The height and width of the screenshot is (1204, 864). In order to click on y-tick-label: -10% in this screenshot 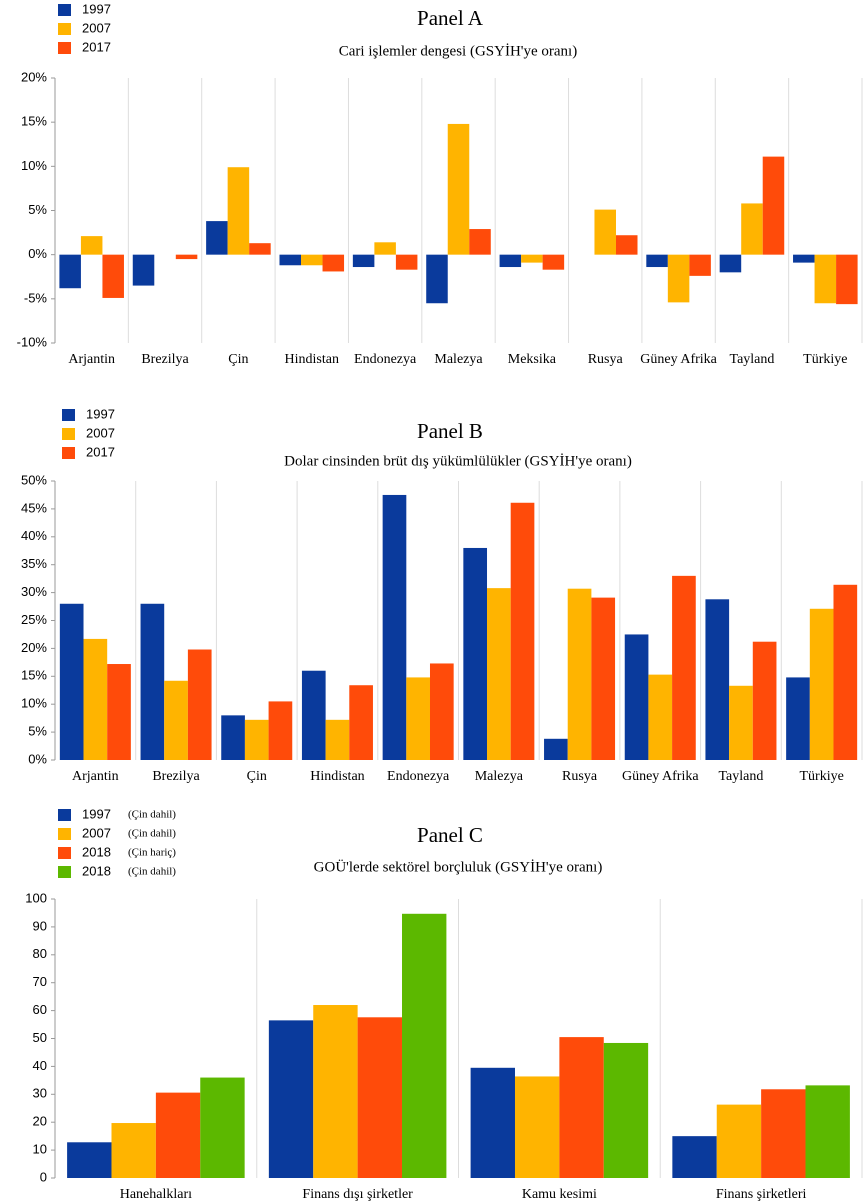, I will do `click(32, 341)`.